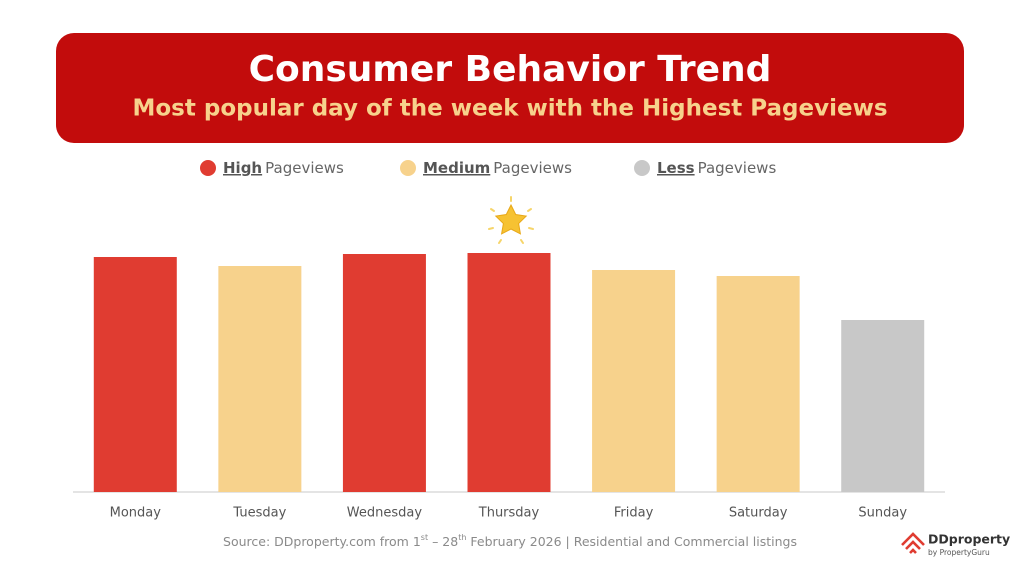 Image resolution: width=1024 pixels, height=576 pixels. What do you see at coordinates (510, 69) in the screenshot?
I see `chart-title: Consumer Behavior Trend` at bounding box center [510, 69].